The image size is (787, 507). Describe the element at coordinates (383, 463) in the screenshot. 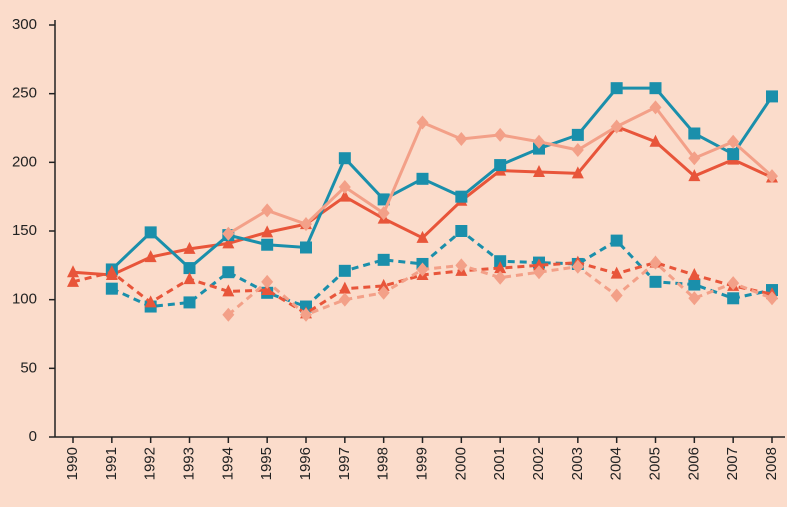

I see `x-tick-label: 1998` at that location.